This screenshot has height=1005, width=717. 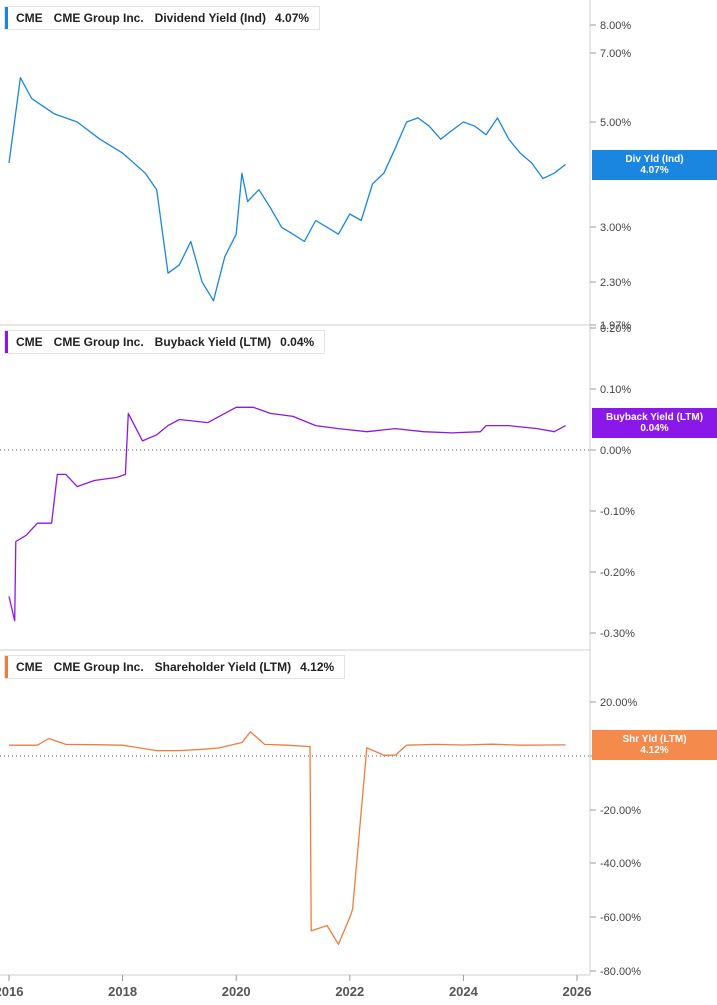 I want to click on y-tick-label: -20.00%, so click(x=620, y=811).